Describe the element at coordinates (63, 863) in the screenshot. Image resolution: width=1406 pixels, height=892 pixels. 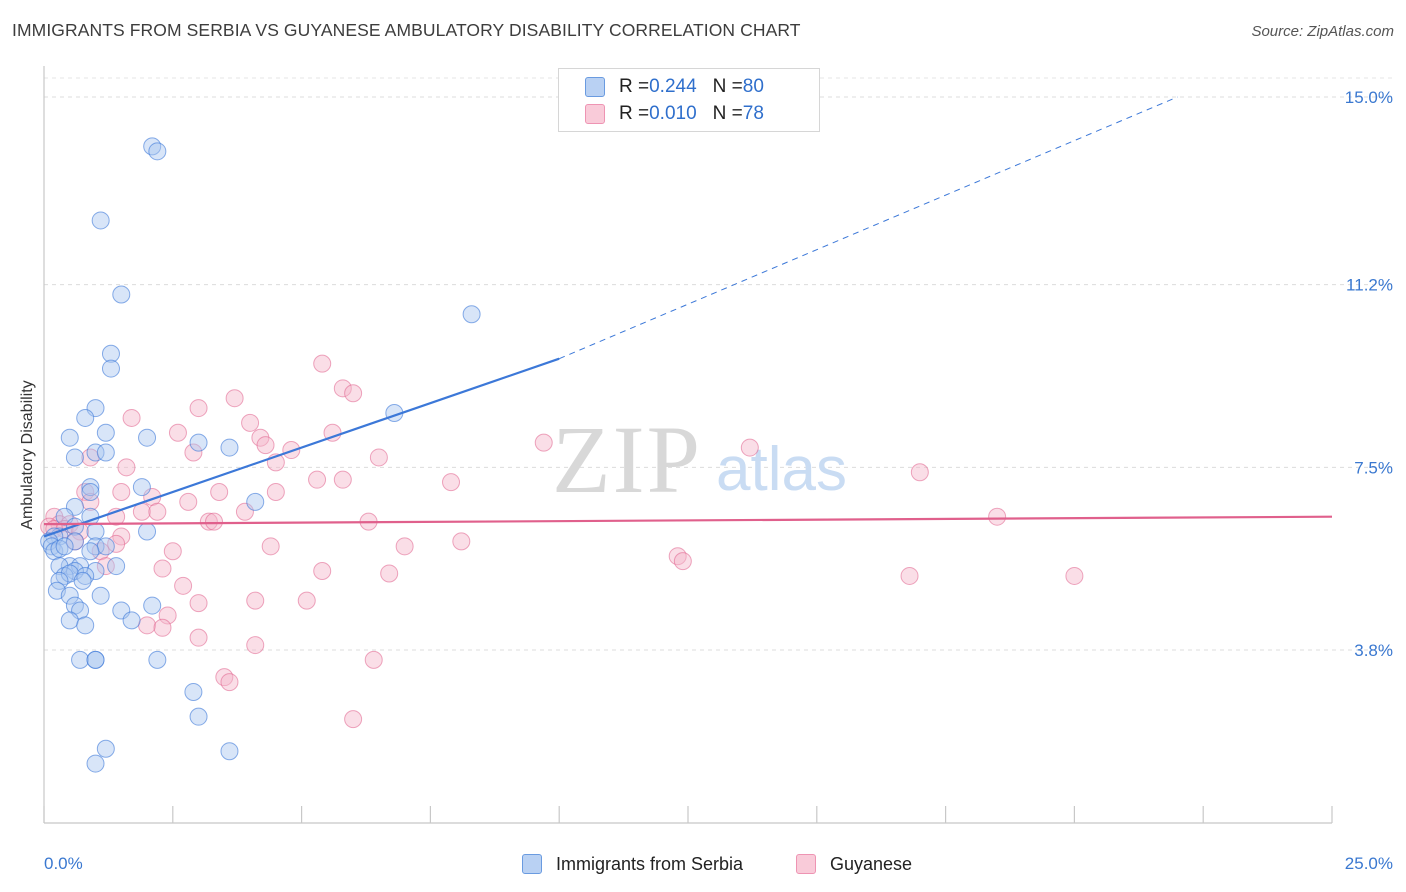
I see `x-tick-label: 0.0%` at that location.